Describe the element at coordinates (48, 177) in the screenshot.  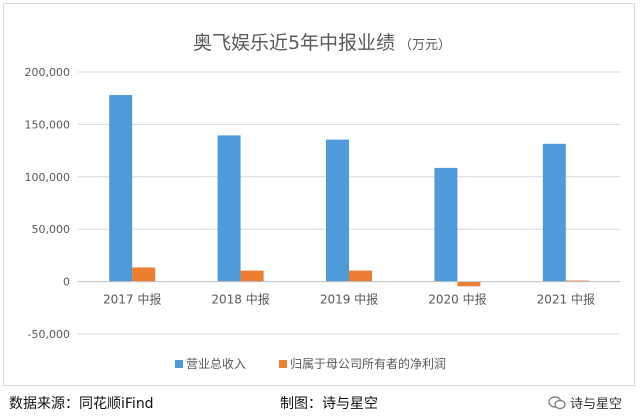
I see `y-tick-label: 100,000` at that location.